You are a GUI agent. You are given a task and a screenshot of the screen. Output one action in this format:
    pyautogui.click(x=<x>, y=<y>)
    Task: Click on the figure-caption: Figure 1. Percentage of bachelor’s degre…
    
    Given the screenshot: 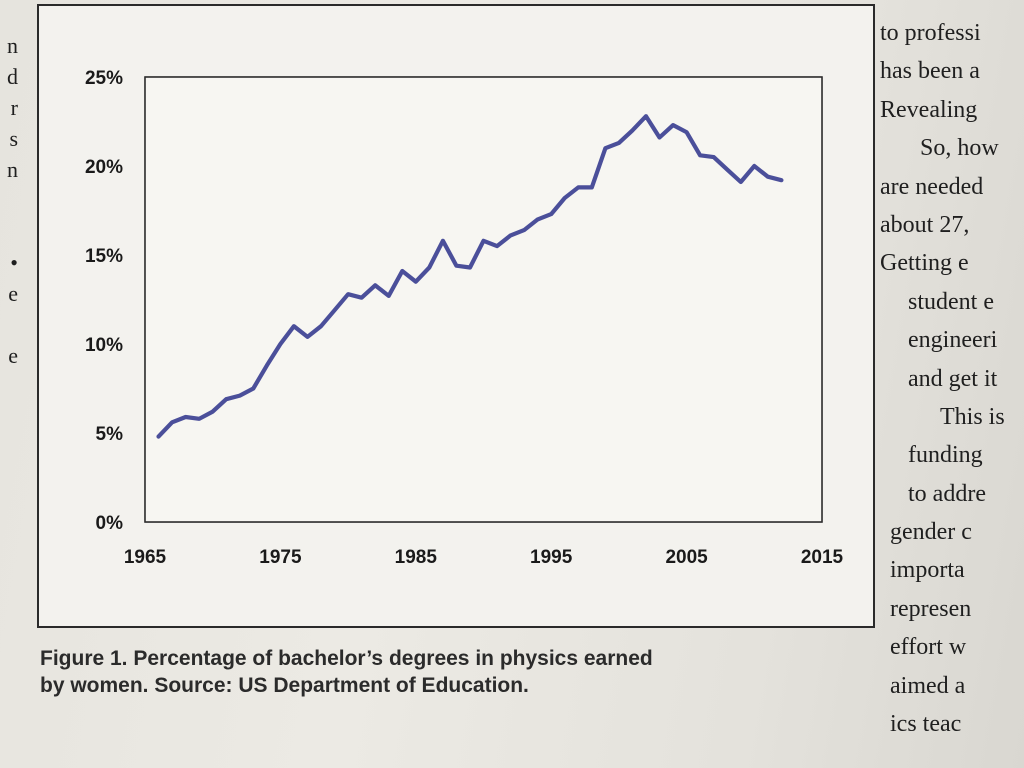 What is the action you would take?
    pyautogui.click(x=465, y=672)
    